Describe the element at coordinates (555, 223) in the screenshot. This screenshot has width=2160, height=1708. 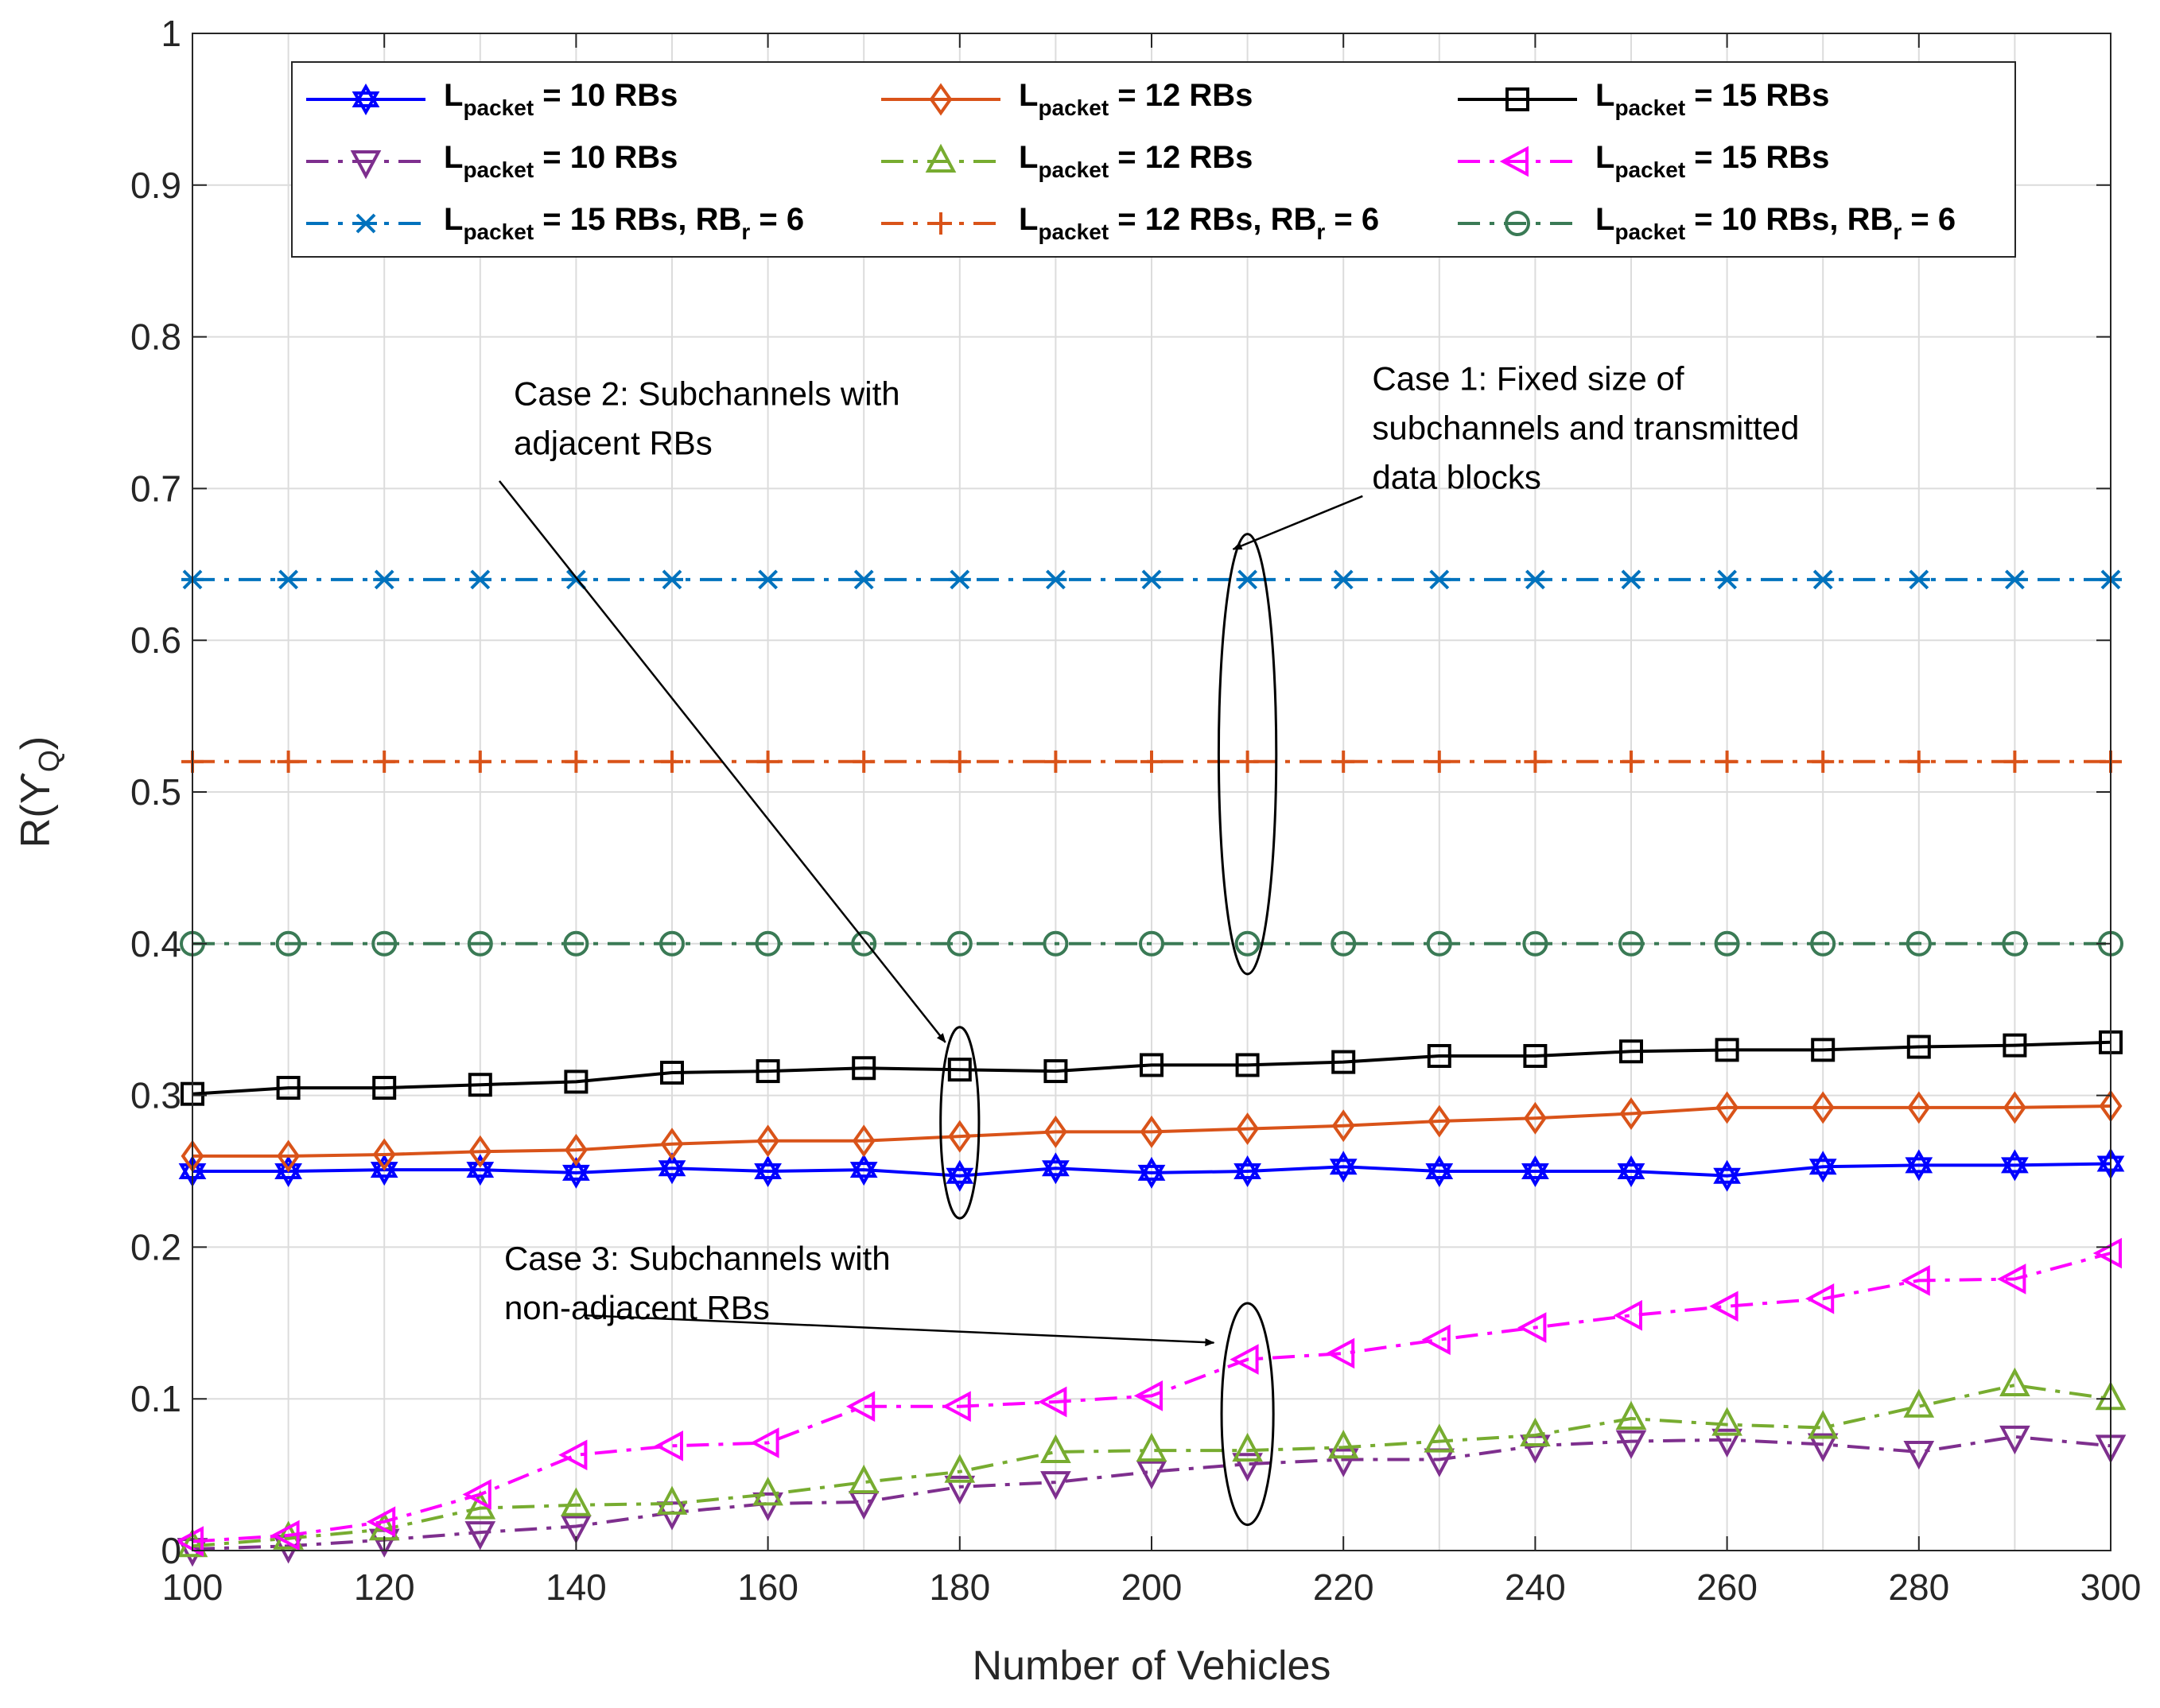
I see `legend-entry: Lpacket = 15 RBs, RBr = 6` at that location.